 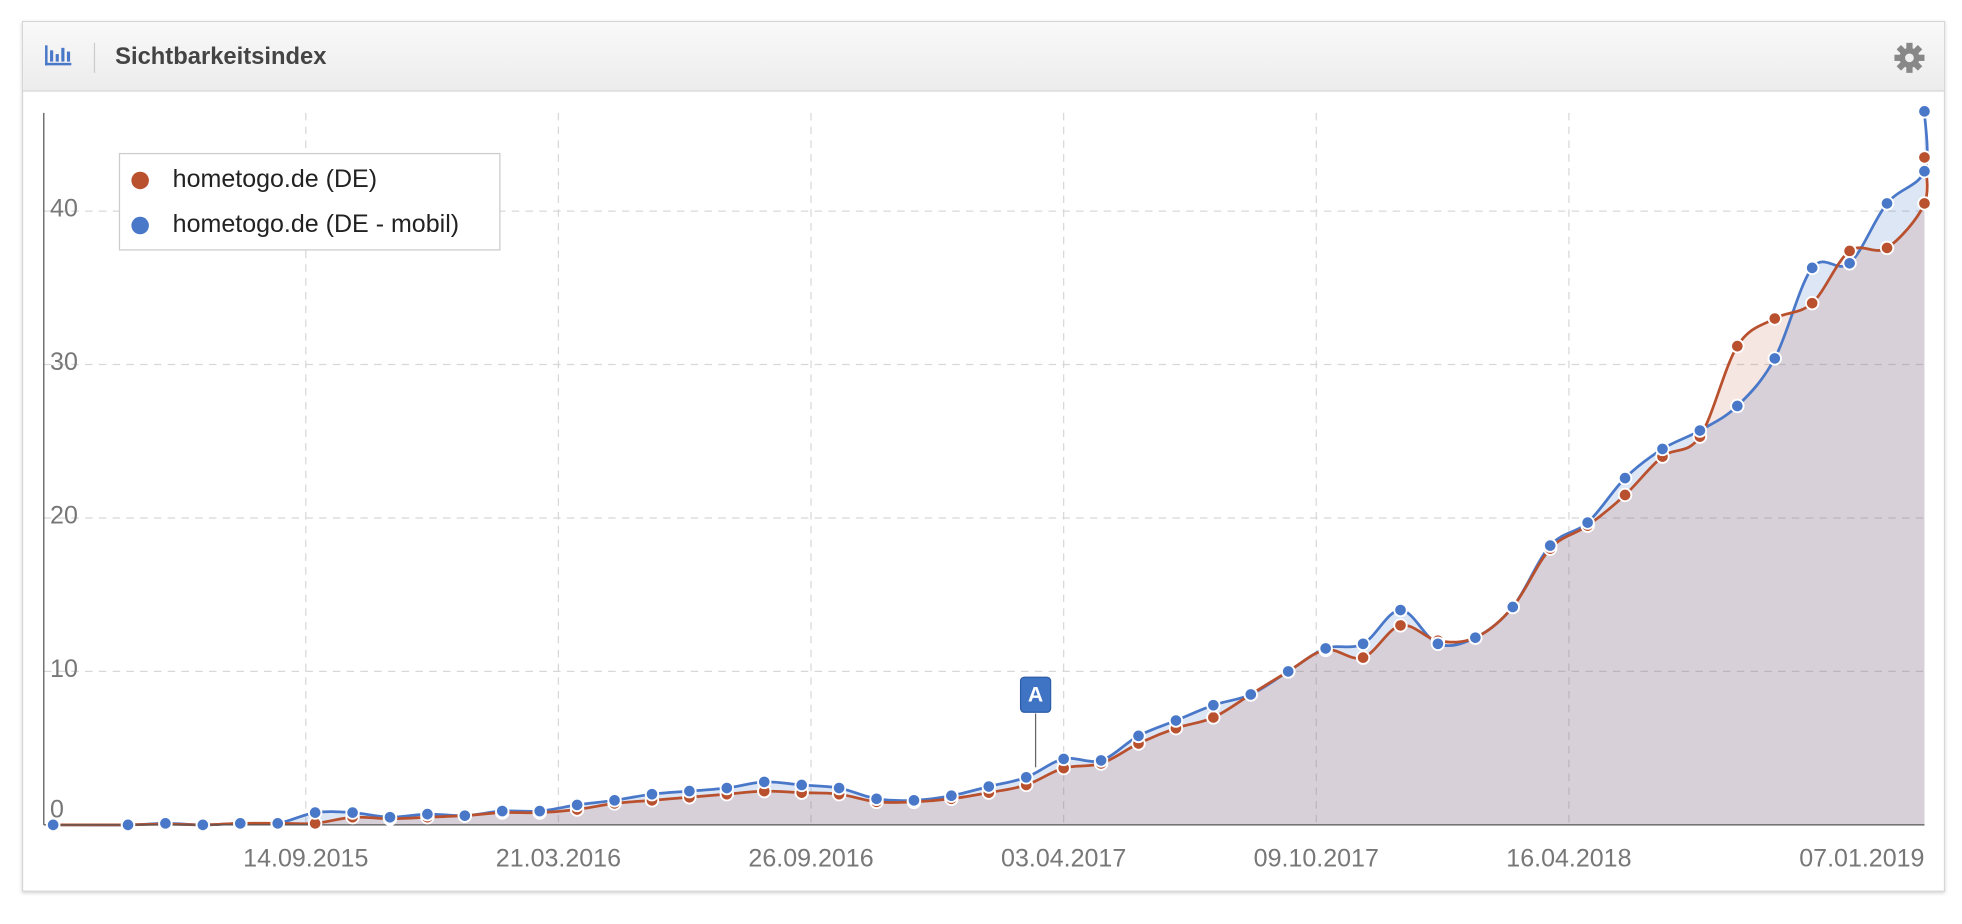 I want to click on legend-box, so click(x=309, y=201).